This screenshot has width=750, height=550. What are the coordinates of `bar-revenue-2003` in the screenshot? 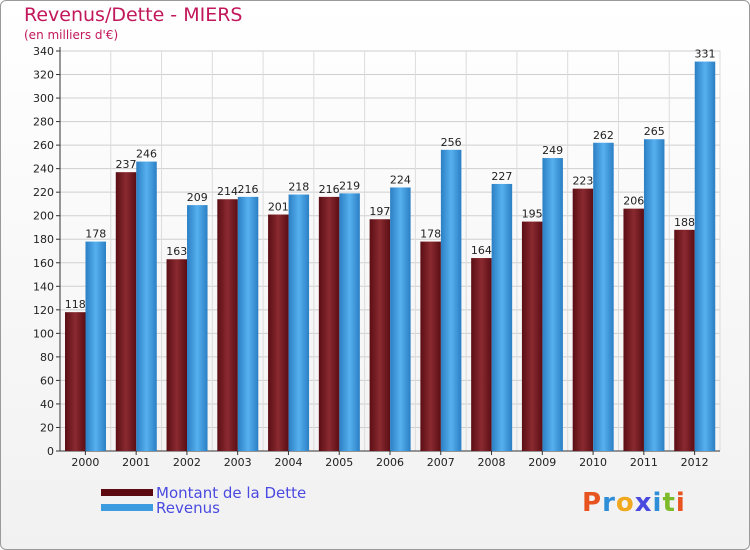 It's located at (248, 323).